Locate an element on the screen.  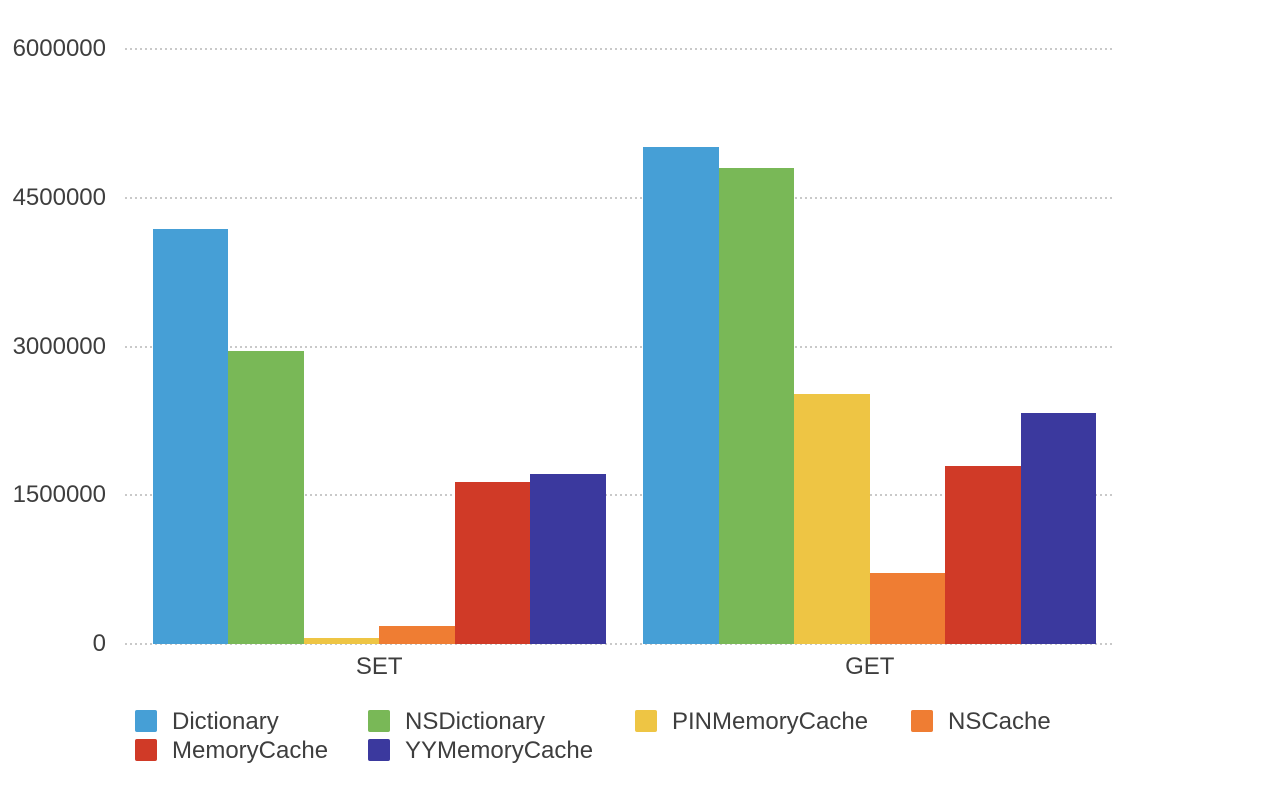
bar-set-nscache is located at coordinates (417, 634).